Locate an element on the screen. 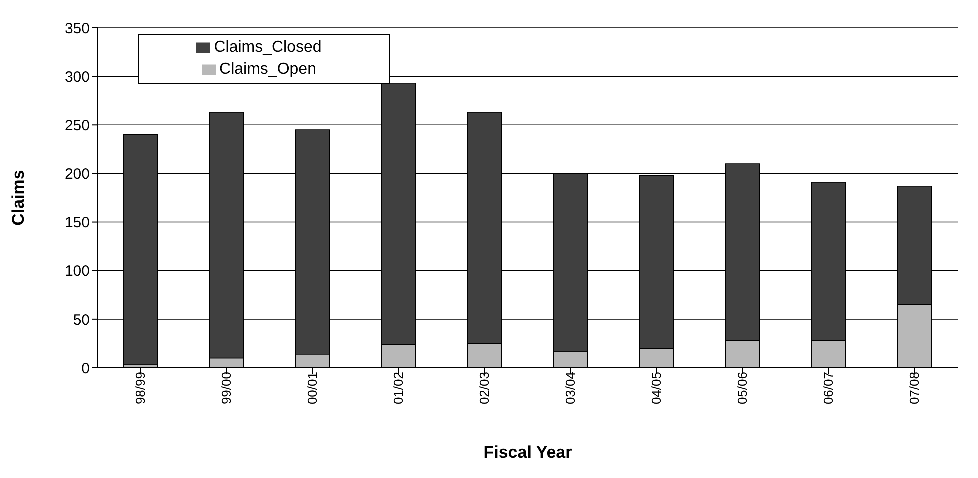 Image resolution: width=978 pixels, height=478 pixels. y-tick-label: 350 is located at coordinates (77, 29).